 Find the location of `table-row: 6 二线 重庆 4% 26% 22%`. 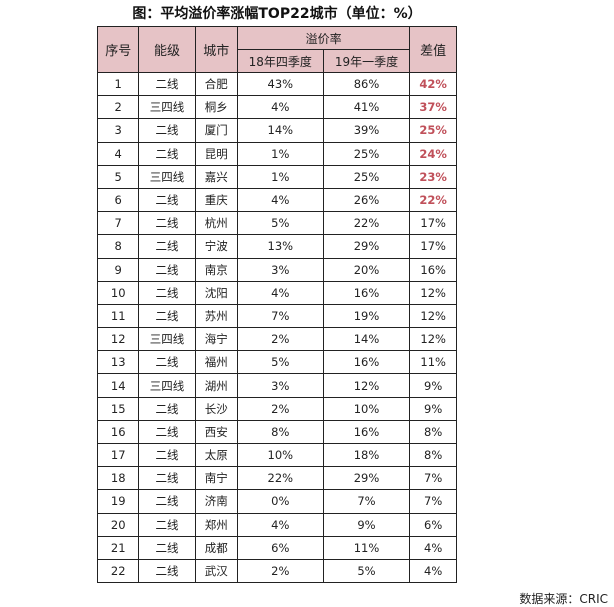

table-row: 6 二线 重庆 4% 26% 22% is located at coordinates (276, 200).